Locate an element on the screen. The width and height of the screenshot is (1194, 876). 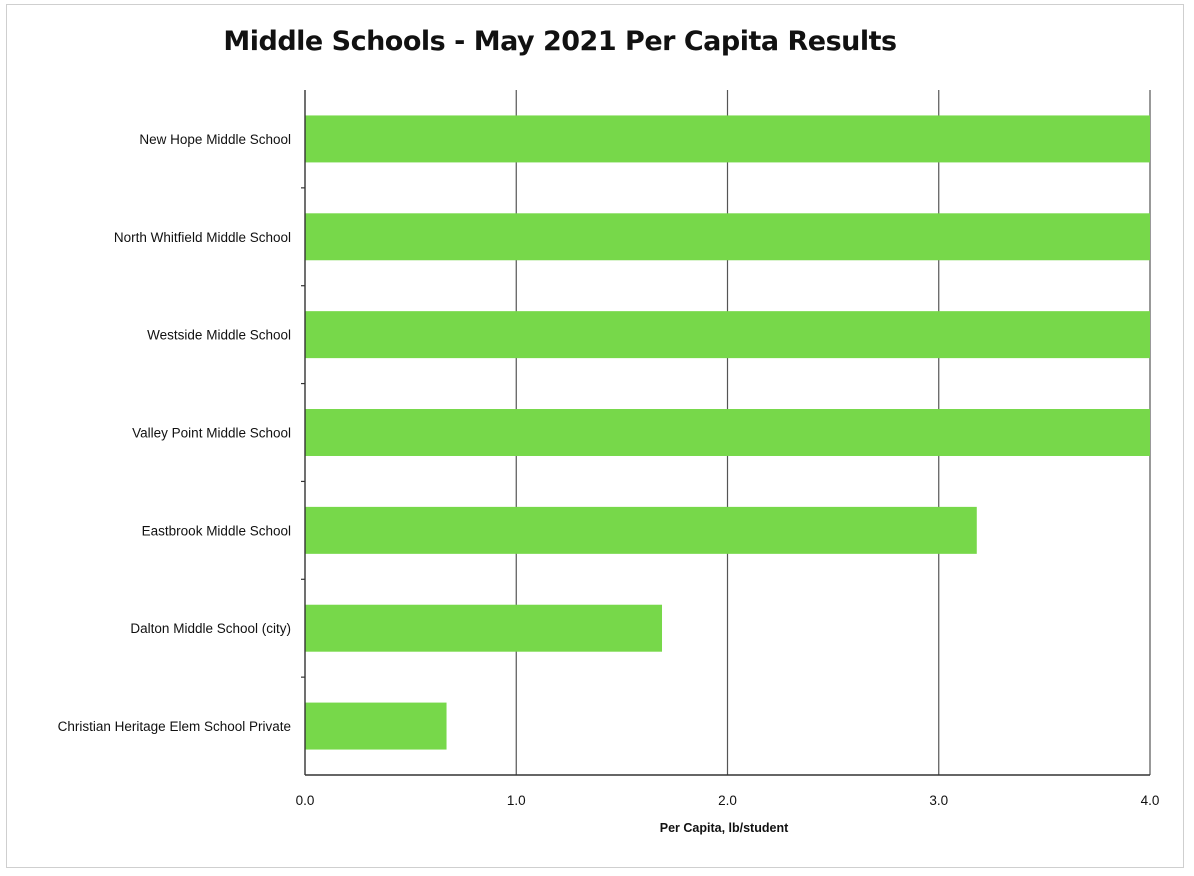
x-tick-label: 1.0 is located at coordinates (516, 800).